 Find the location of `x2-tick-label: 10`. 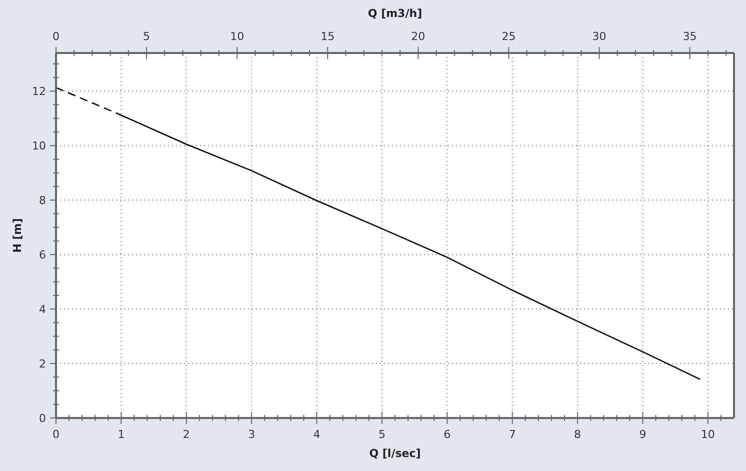

x2-tick-label: 10 is located at coordinates (237, 36).